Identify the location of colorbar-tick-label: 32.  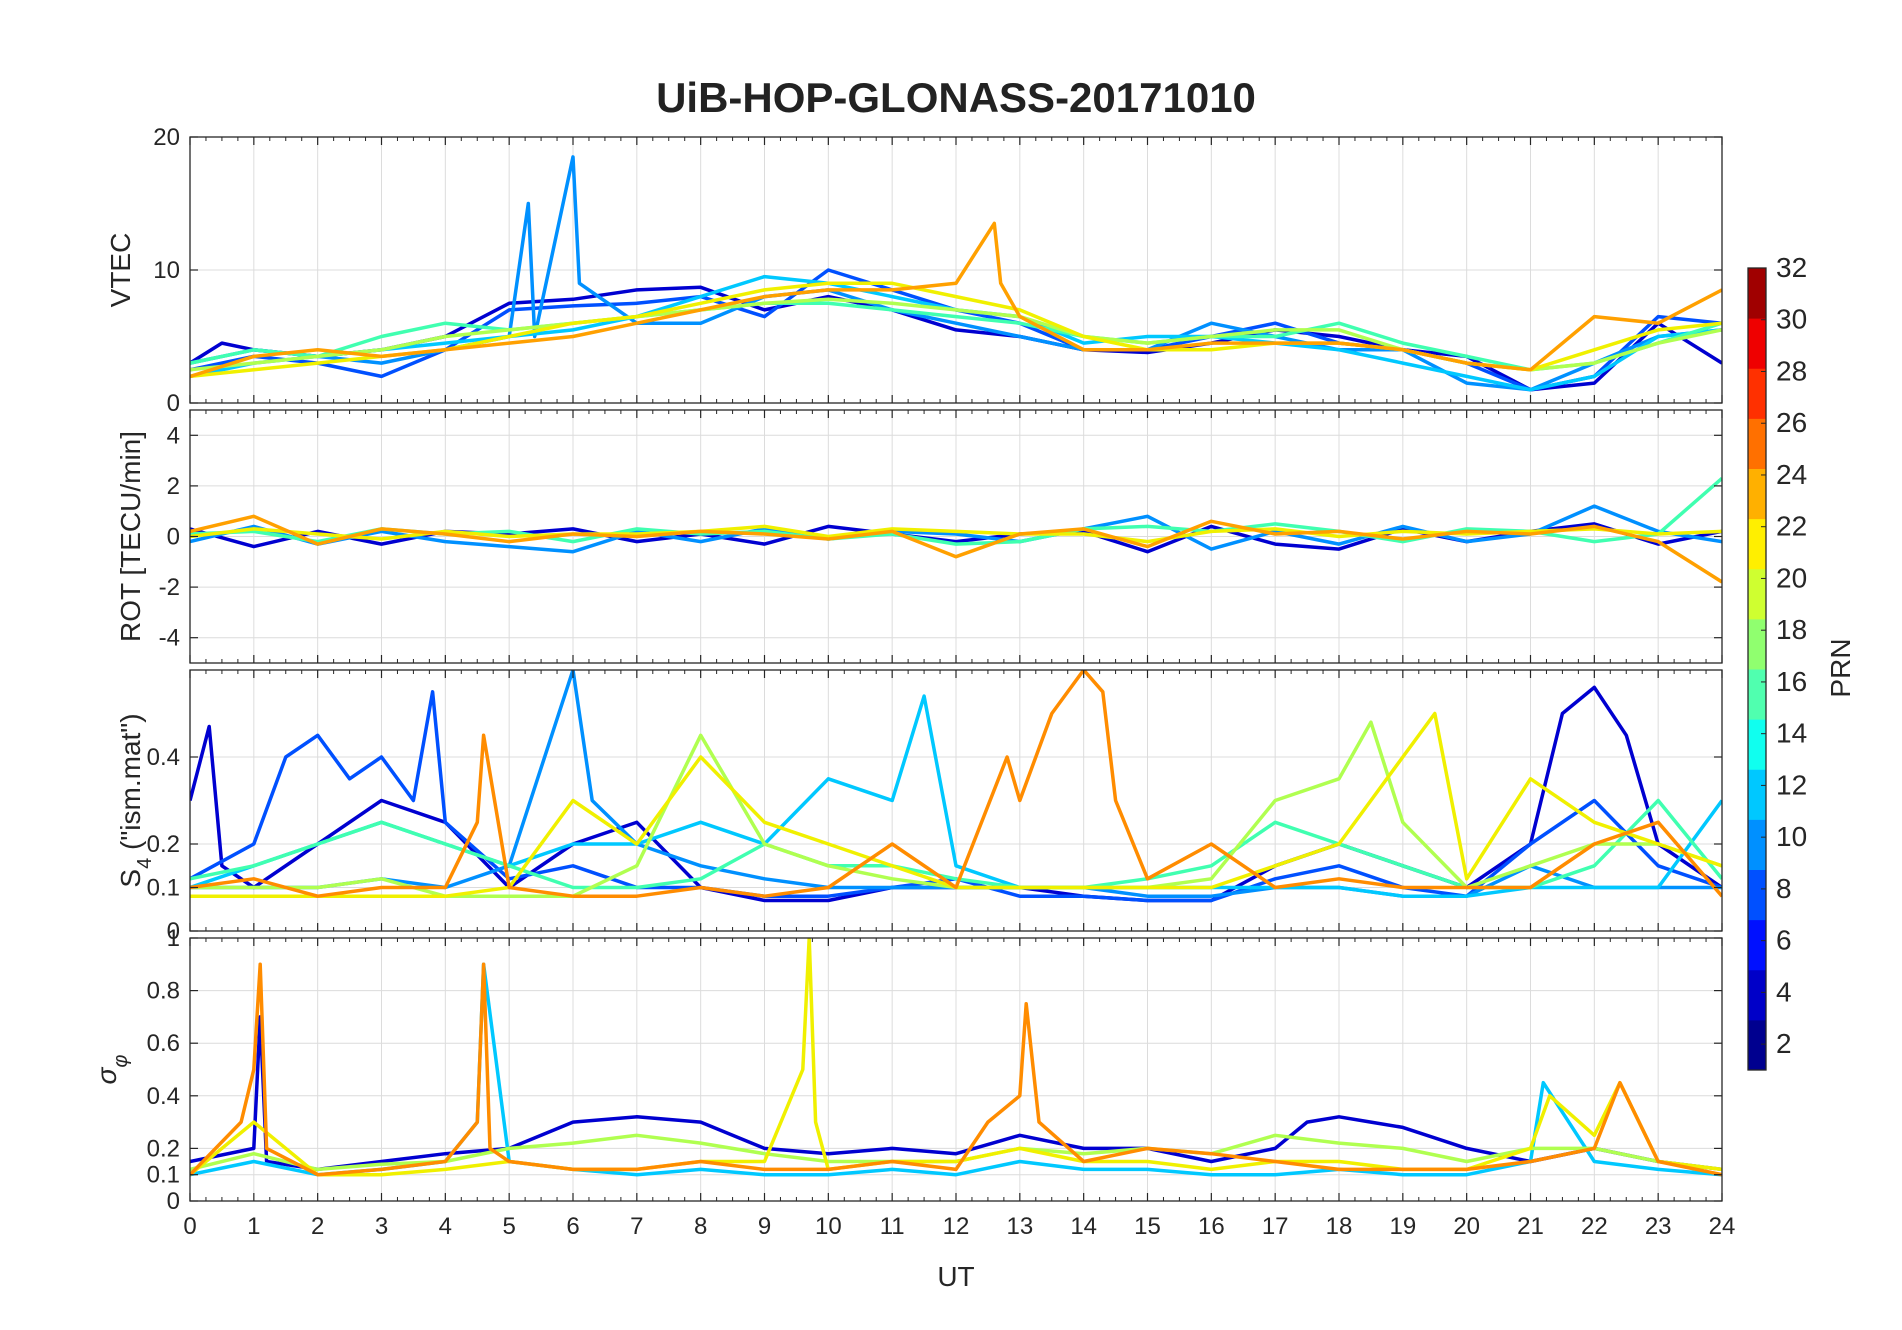
(1791, 267).